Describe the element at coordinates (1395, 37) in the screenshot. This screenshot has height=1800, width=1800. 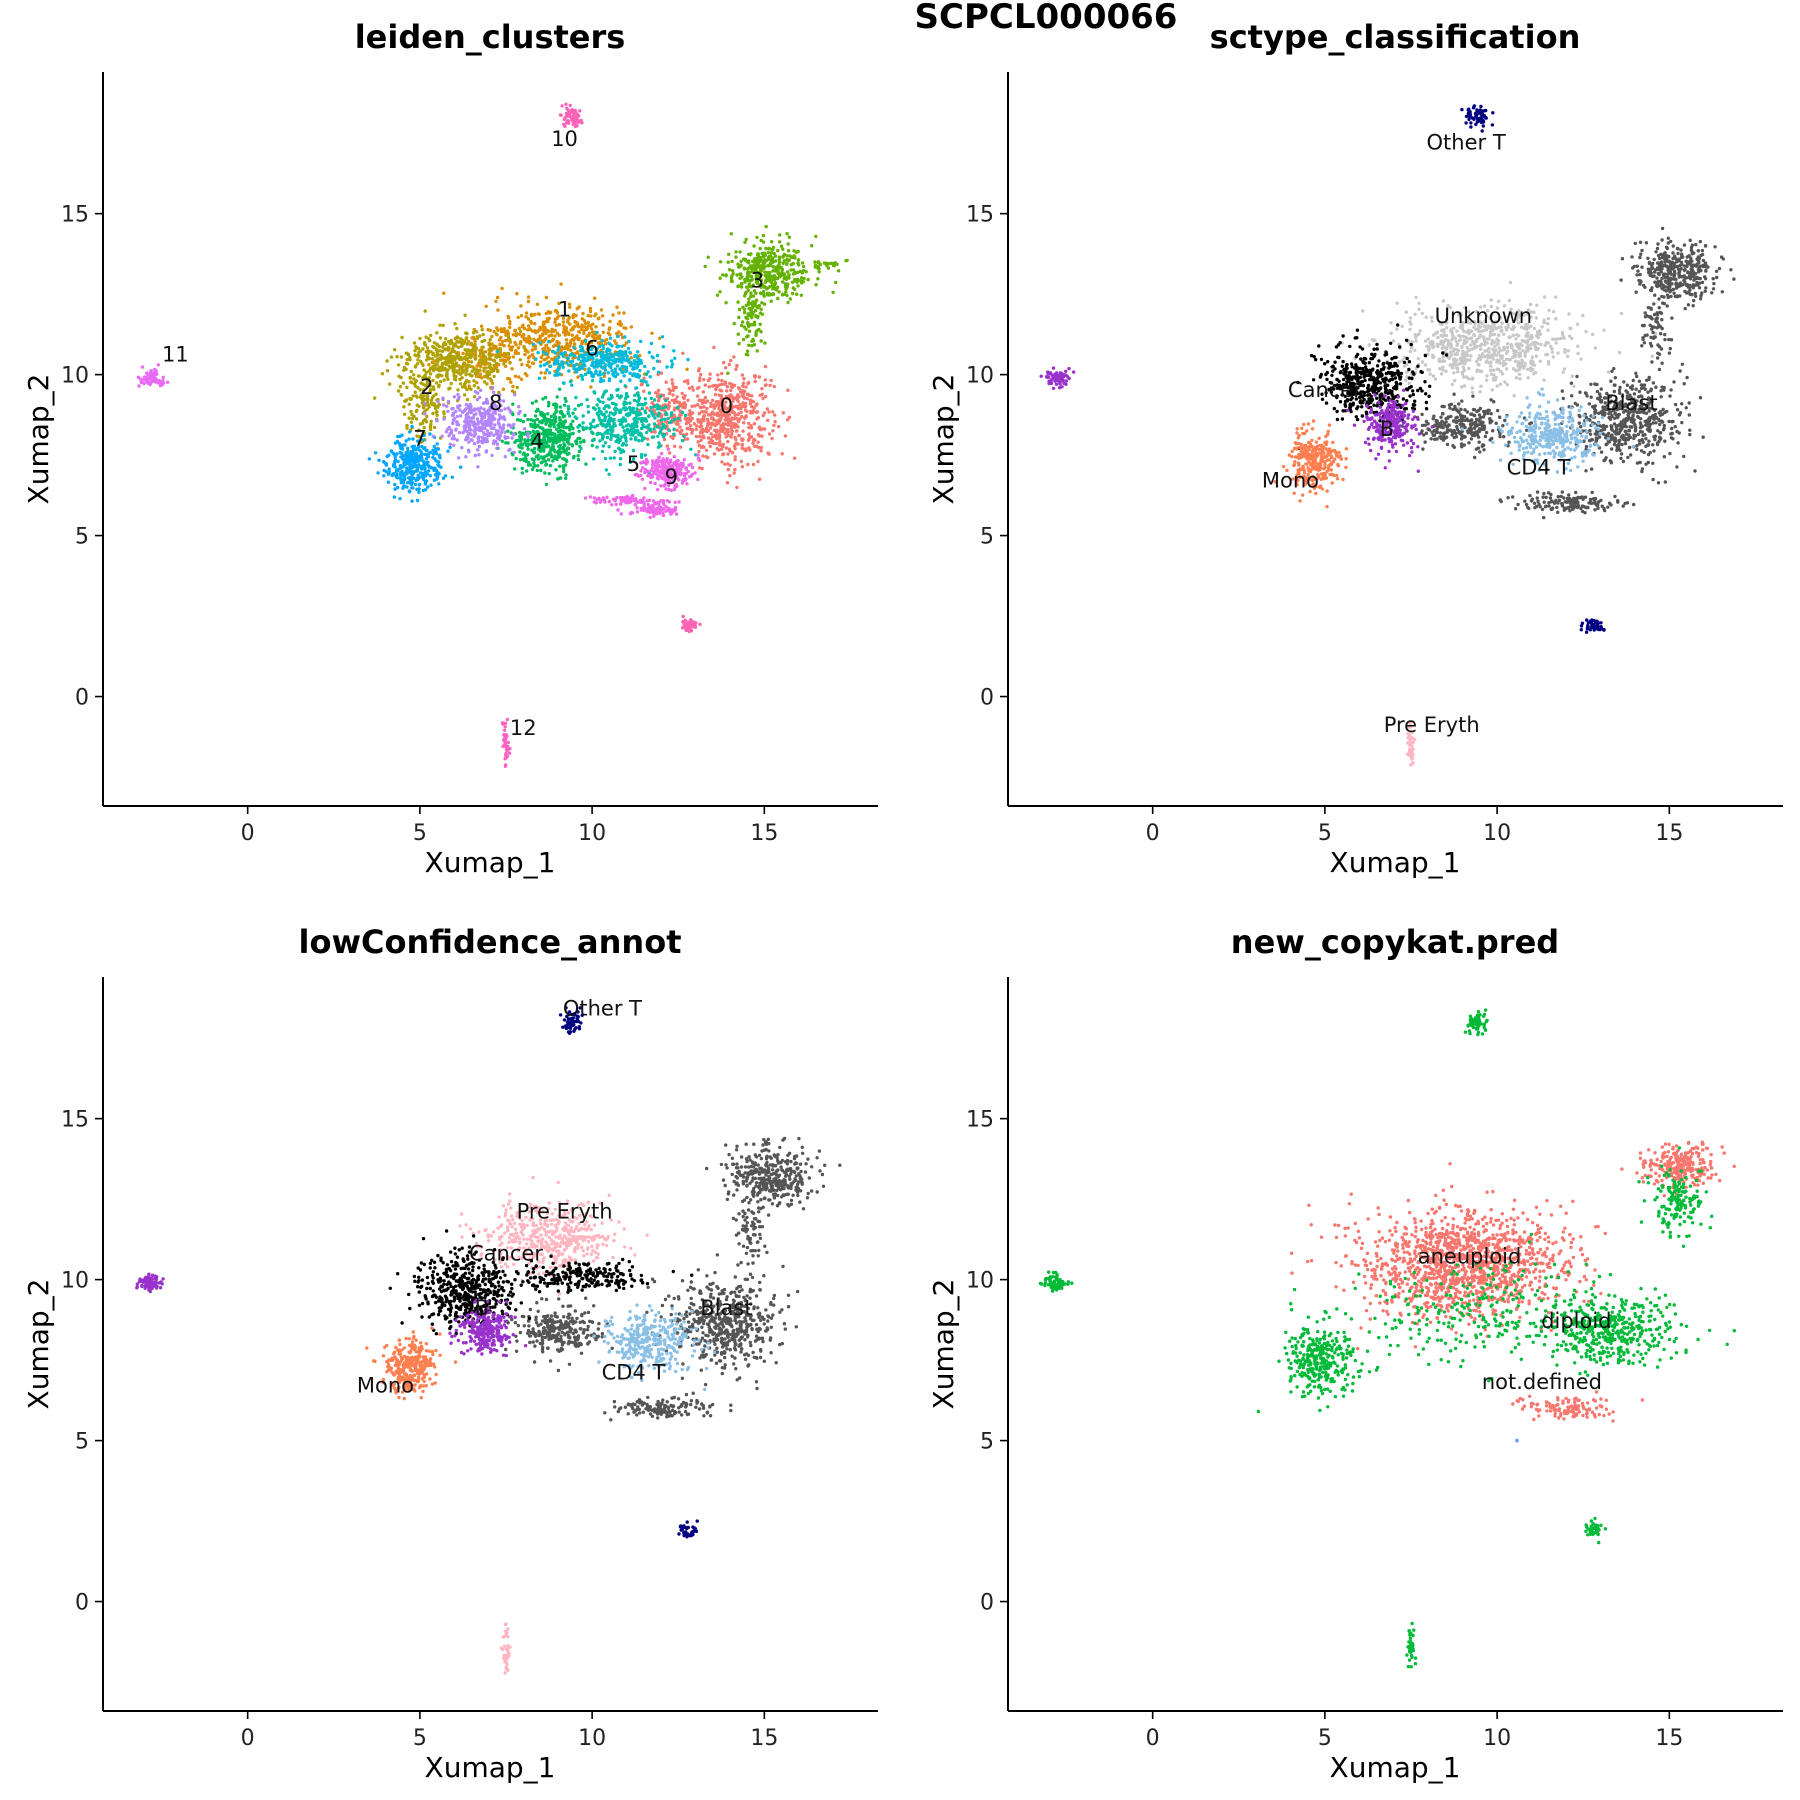
I see `panel-title: sctype_classification` at that location.